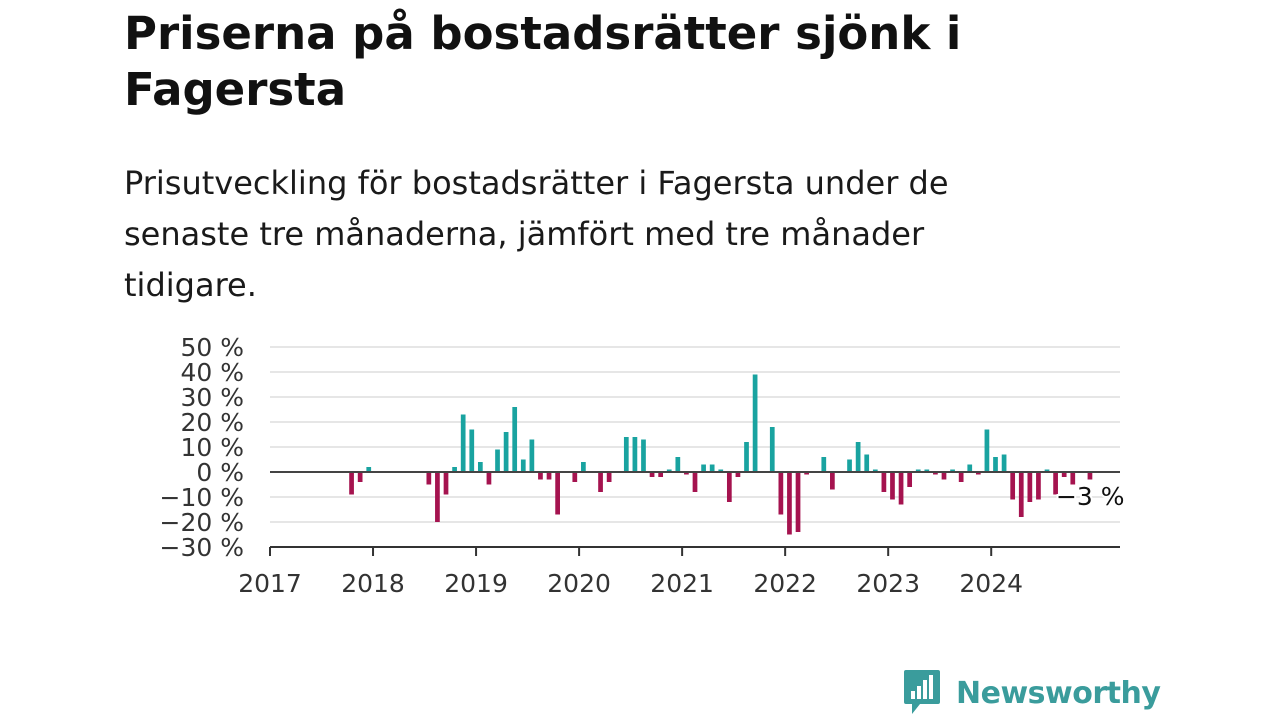 The width and height of the screenshot is (1280, 720). Describe the element at coordinates (682, 583) in the screenshot. I see `x-tick-label: 2021` at that location.